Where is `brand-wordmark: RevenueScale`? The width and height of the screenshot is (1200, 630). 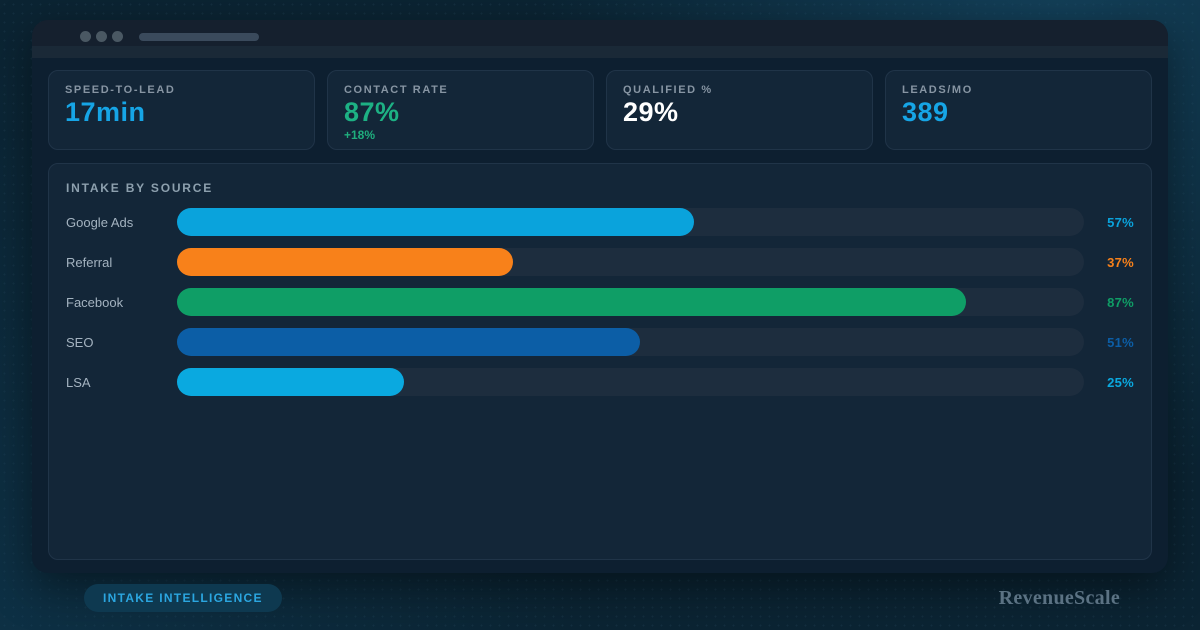
brand-wordmark: RevenueScale is located at coordinates (1059, 597).